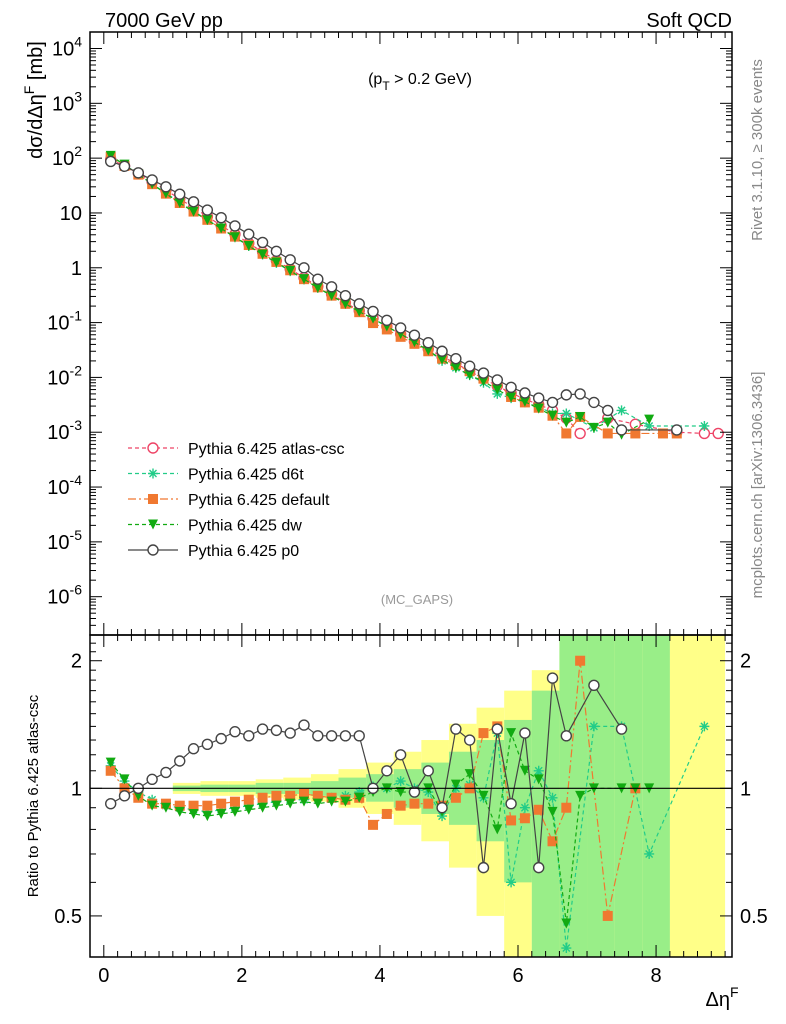 The width and height of the screenshot is (786, 1024). What do you see at coordinates (67, 156) in the screenshot?
I see `main-ytick-label-2: 10²` at bounding box center [67, 156].